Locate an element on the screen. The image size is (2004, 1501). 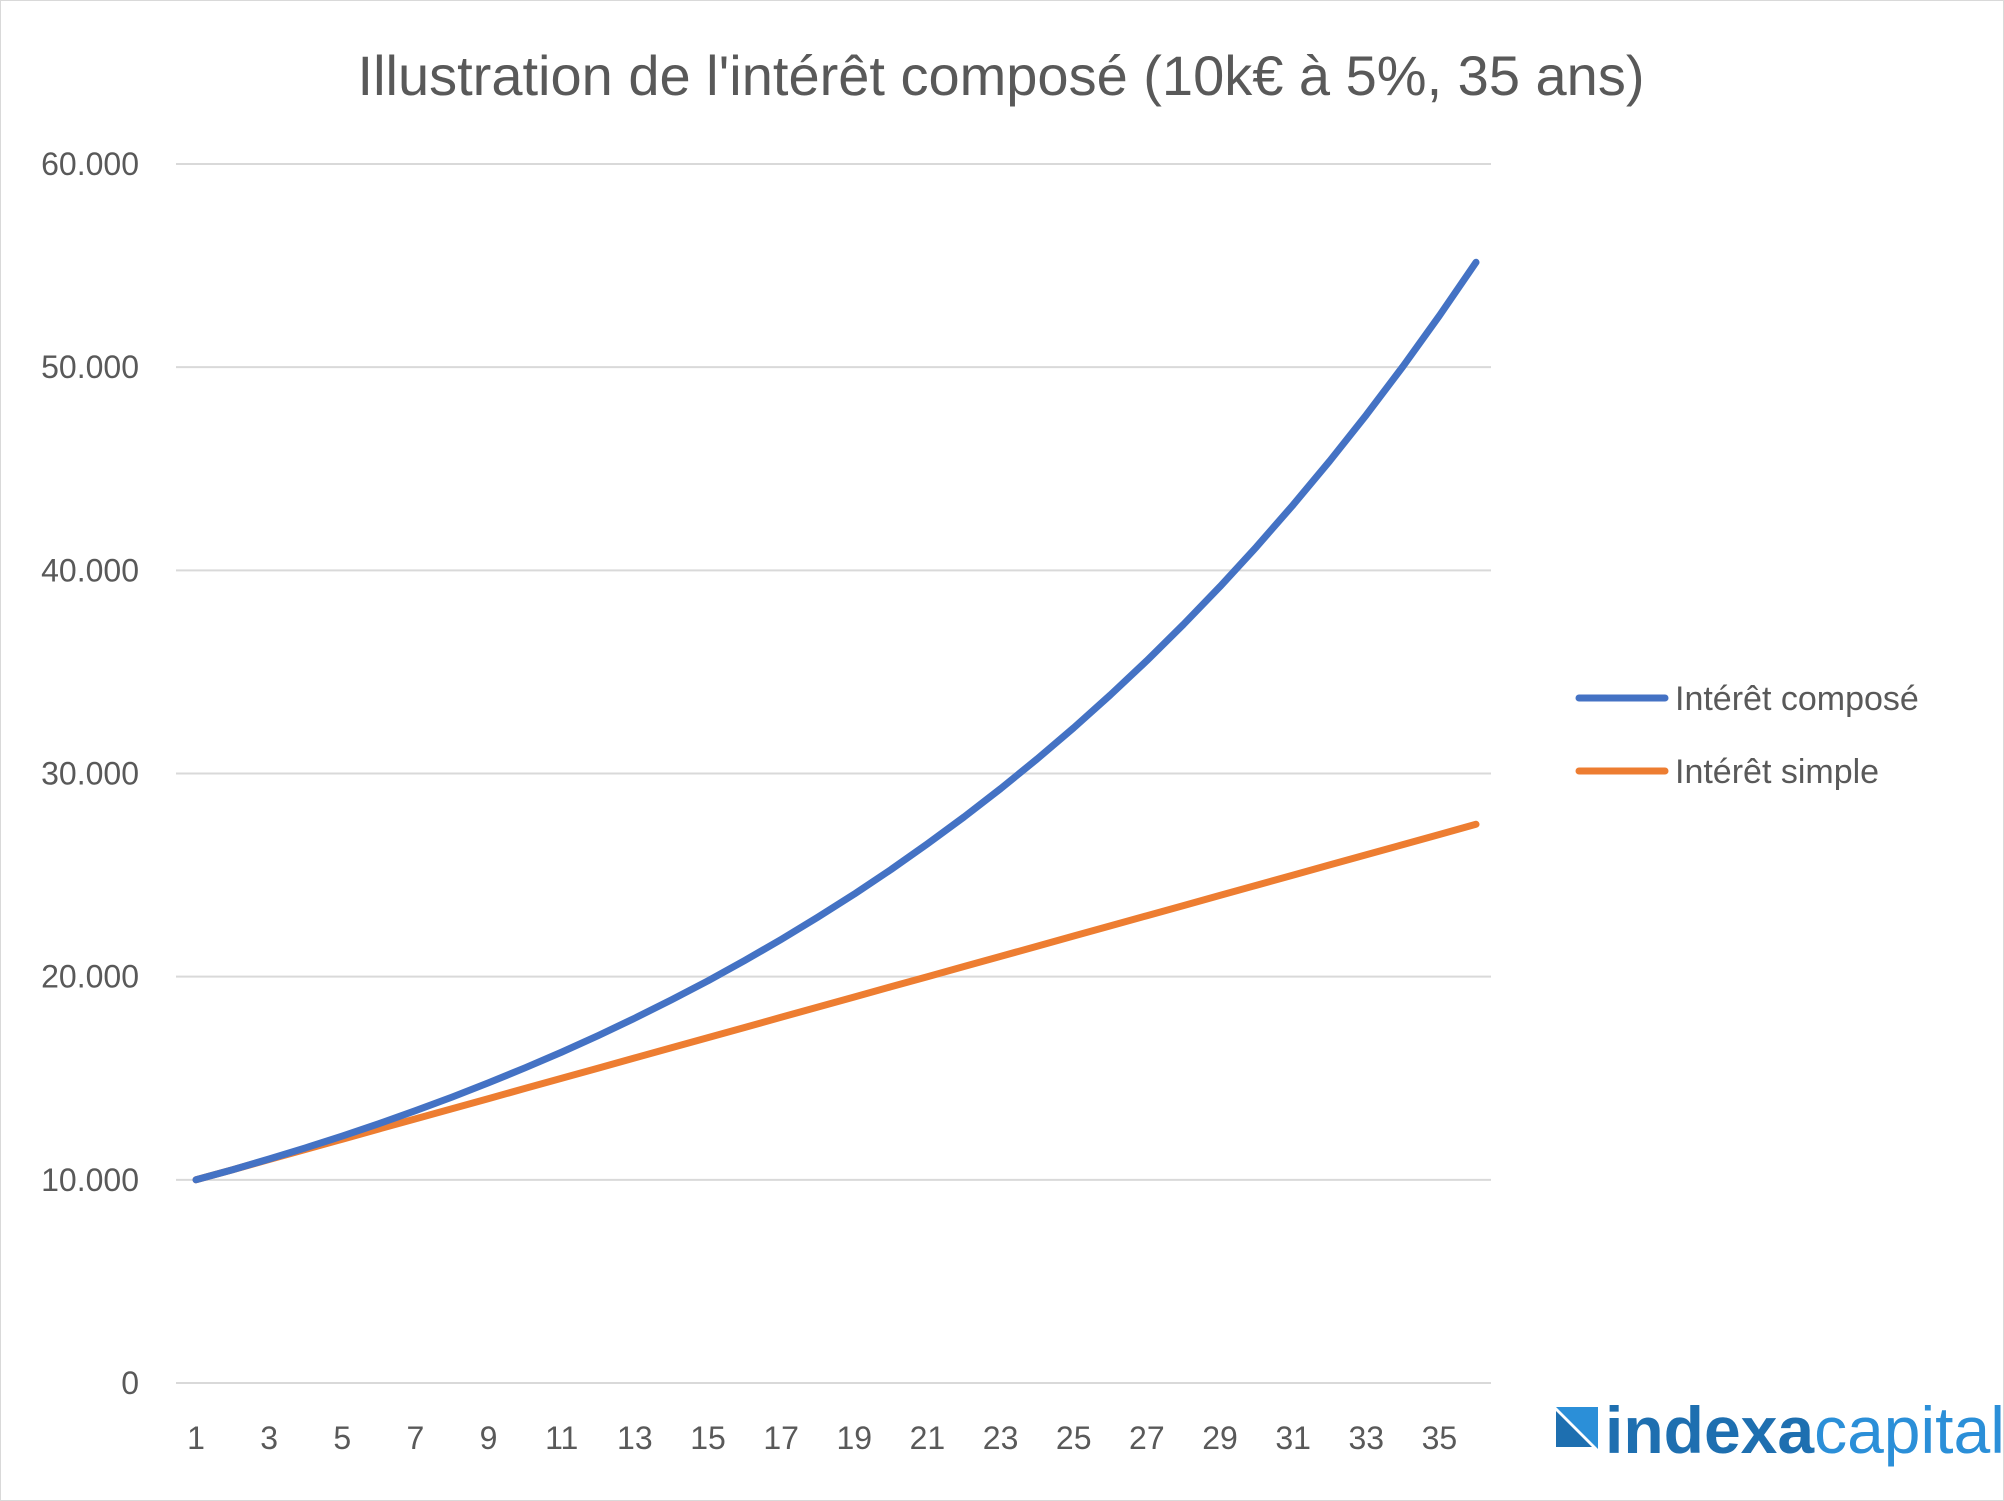
logo-word-capital: capital is located at coordinates (1908, 1430).